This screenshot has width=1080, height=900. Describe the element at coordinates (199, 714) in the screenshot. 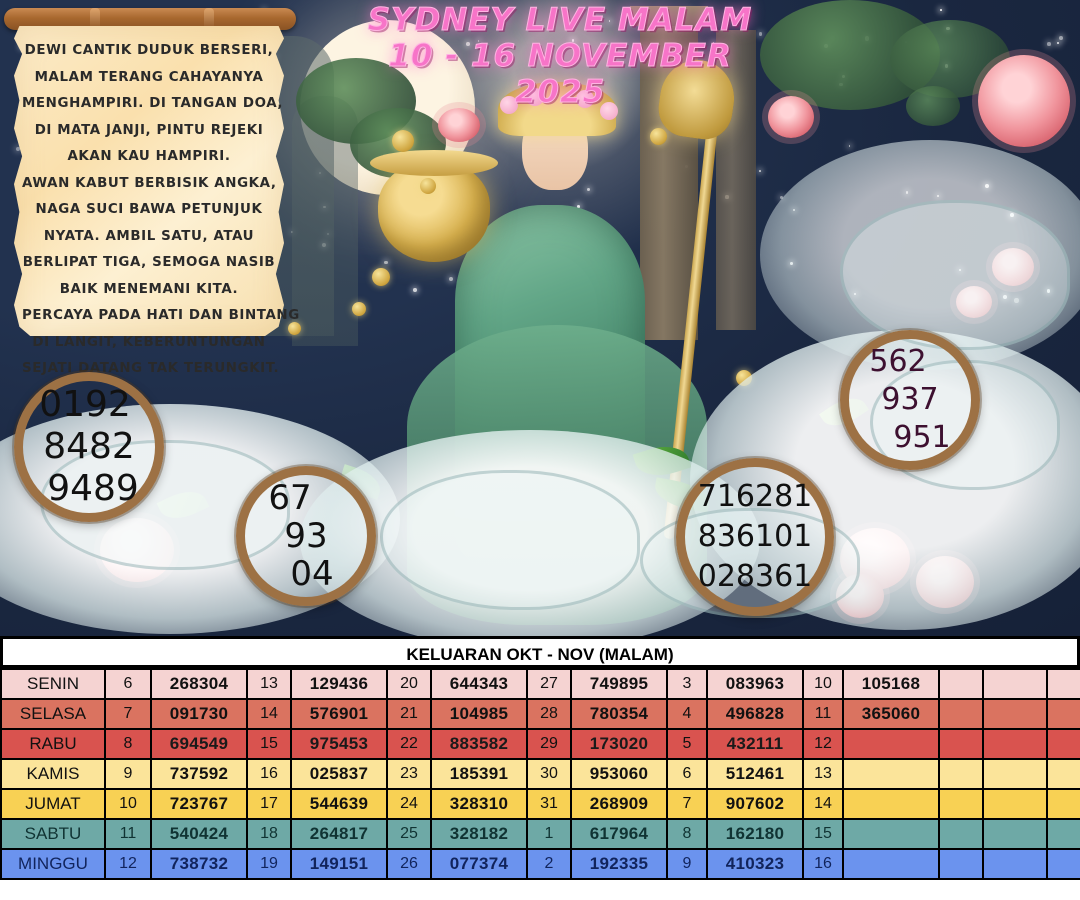

I see `result-number-cell: 091730` at that location.